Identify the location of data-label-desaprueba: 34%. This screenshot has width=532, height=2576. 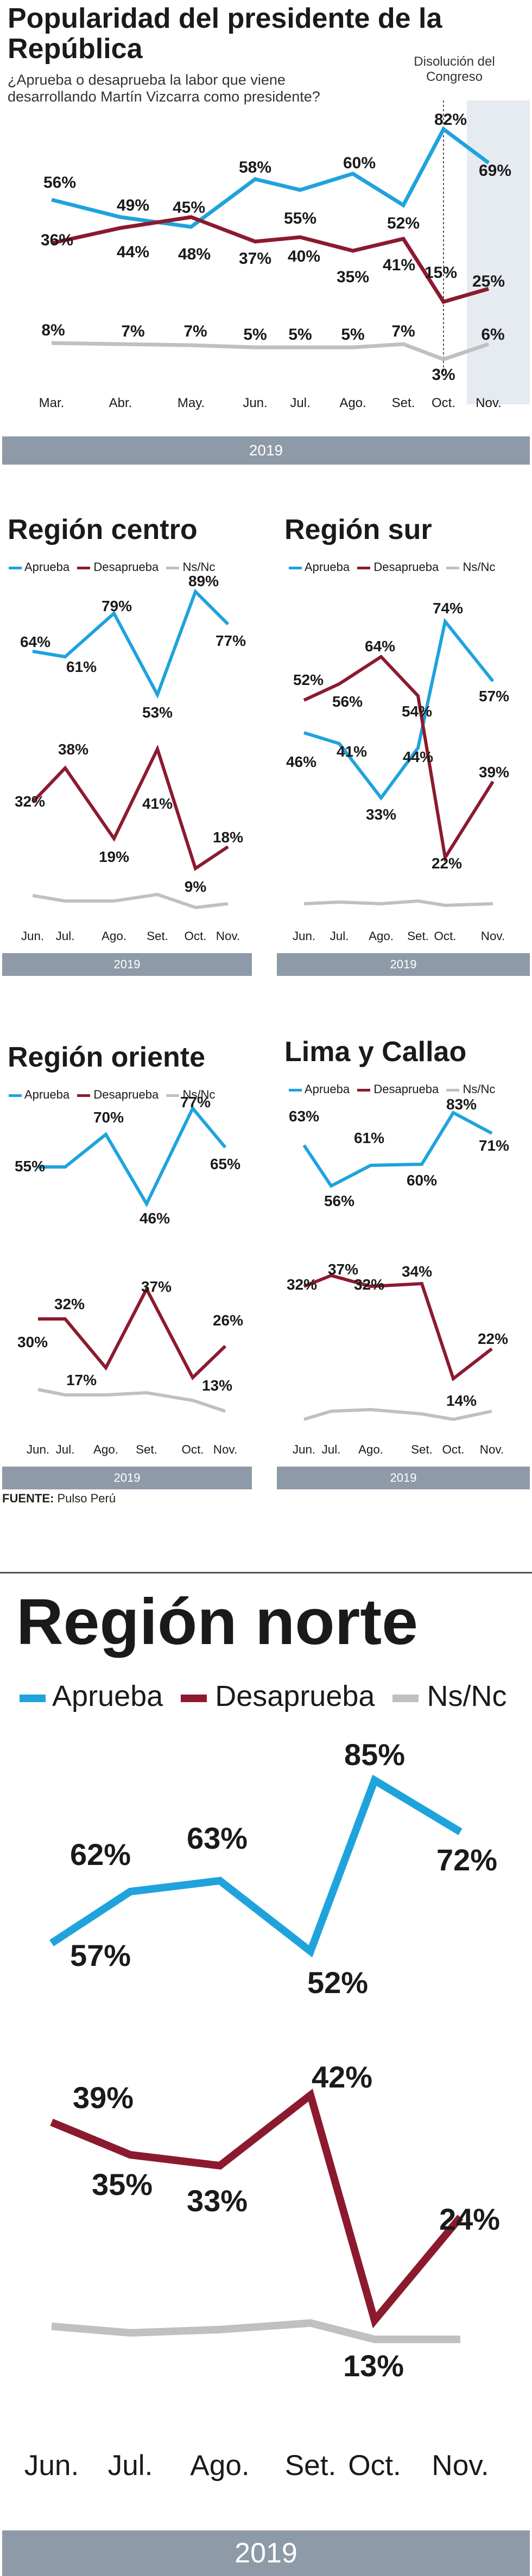
(417, 1271).